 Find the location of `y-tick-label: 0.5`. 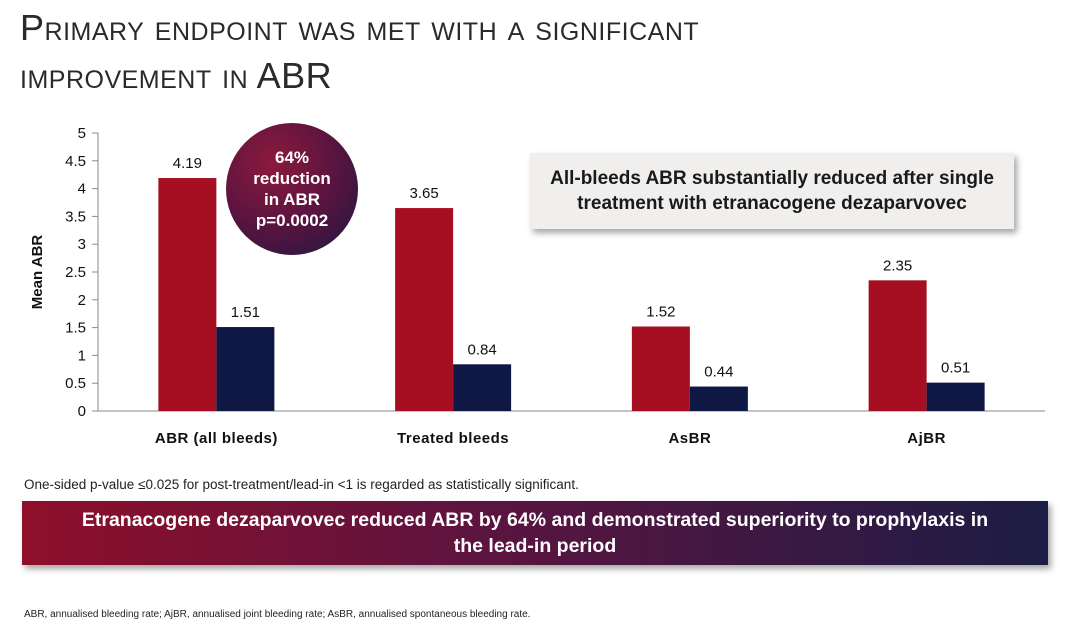

y-tick-label: 0.5 is located at coordinates (75, 383).